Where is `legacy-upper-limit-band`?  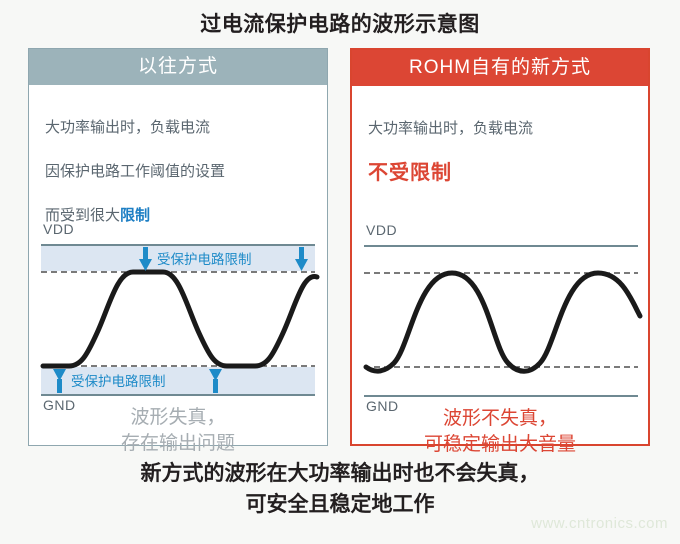 legacy-upper-limit-band is located at coordinates (178, 258).